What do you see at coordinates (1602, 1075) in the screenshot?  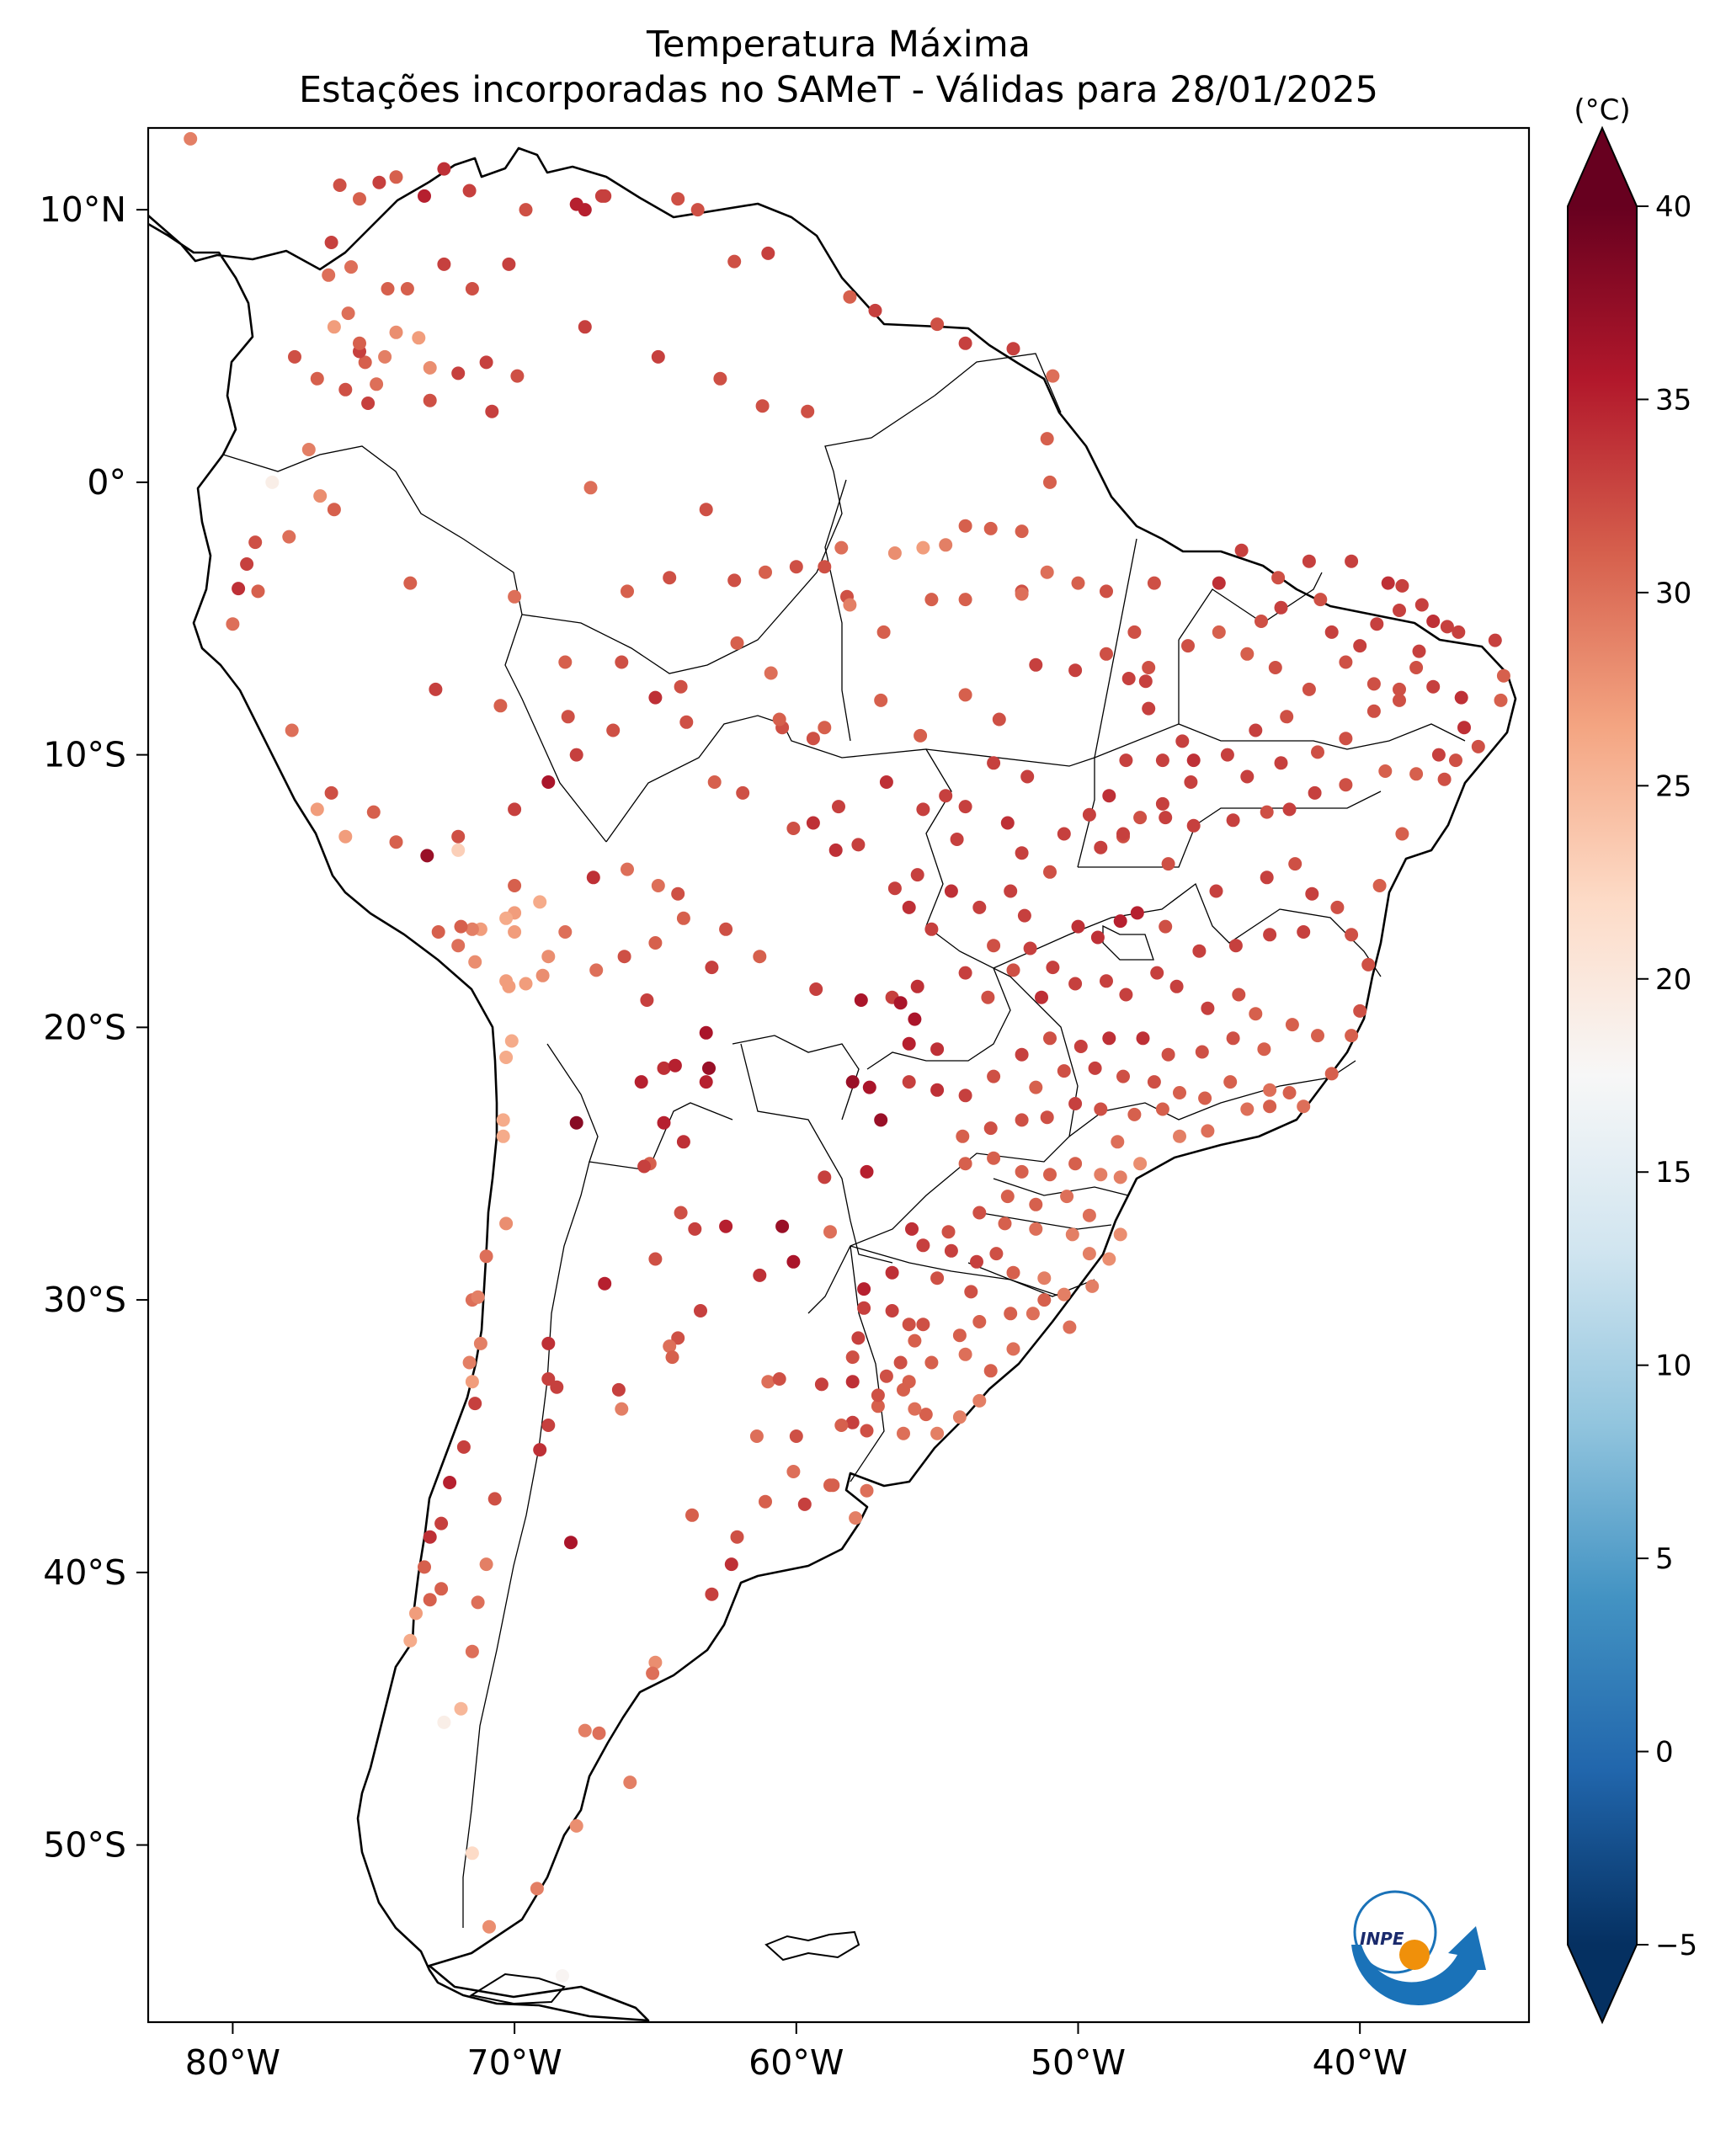 I see `colorbar-gradient` at bounding box center [1602, 1075].